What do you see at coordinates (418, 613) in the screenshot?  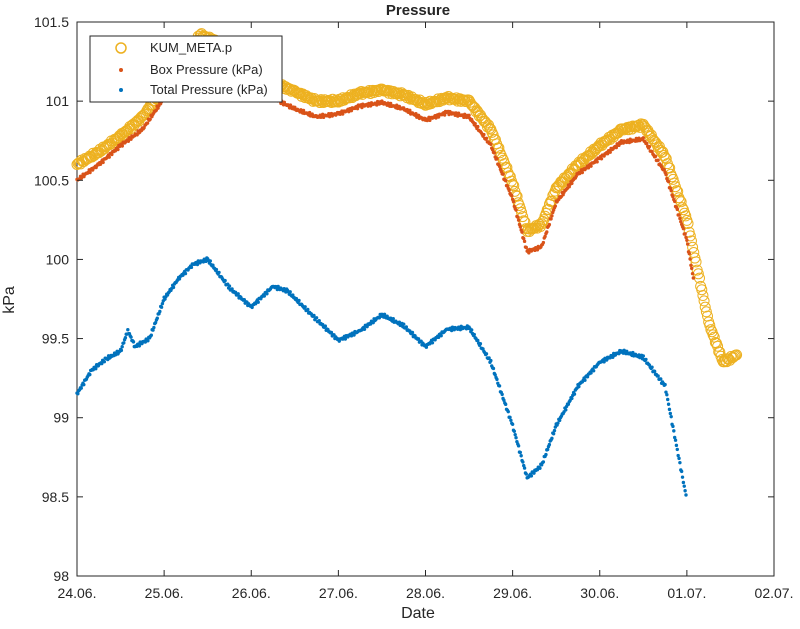 I see `x-axis-label: Date` at bounding box center [418, 613].